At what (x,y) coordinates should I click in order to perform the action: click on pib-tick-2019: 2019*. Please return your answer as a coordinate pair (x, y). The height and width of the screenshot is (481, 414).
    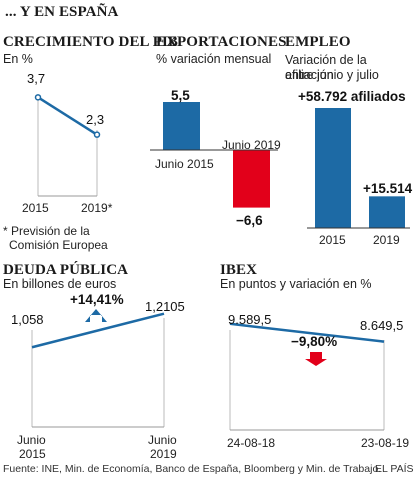
    Looking at the image, I should click on (97, 208).